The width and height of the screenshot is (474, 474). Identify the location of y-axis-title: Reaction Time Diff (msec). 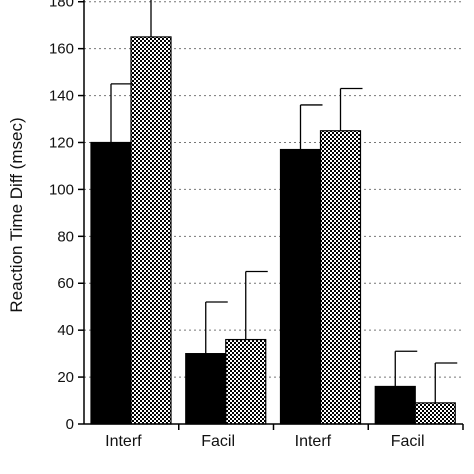
(16, 214).